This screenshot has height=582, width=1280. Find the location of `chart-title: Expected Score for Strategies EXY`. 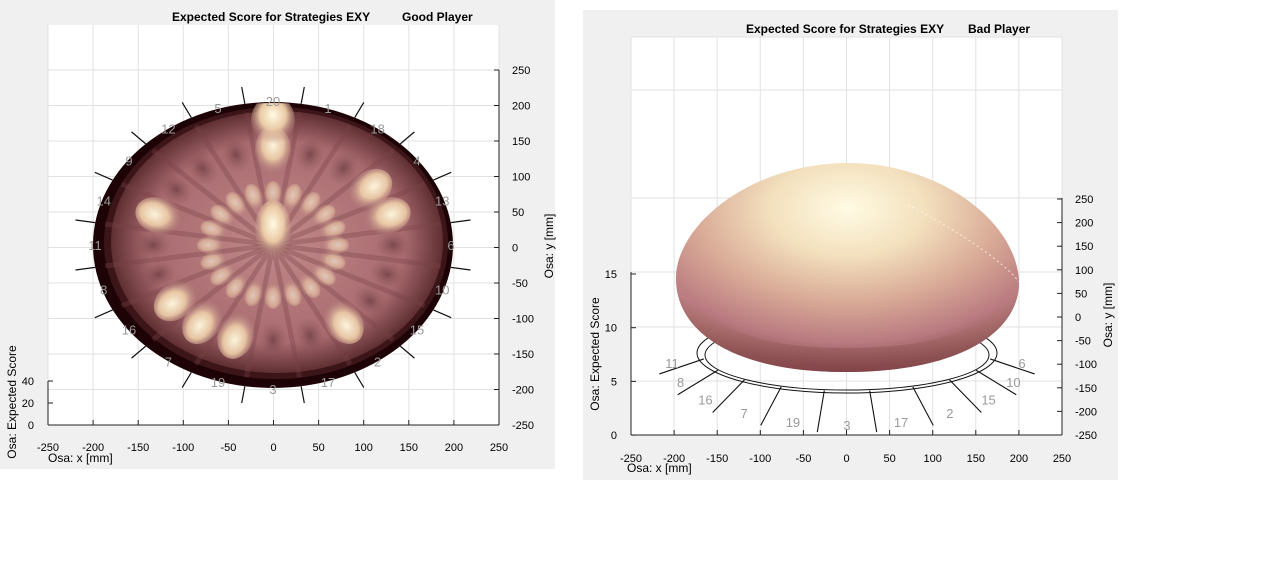

chart-title: Expected Score for Strategies EXY is located at coordinates (845, 29).